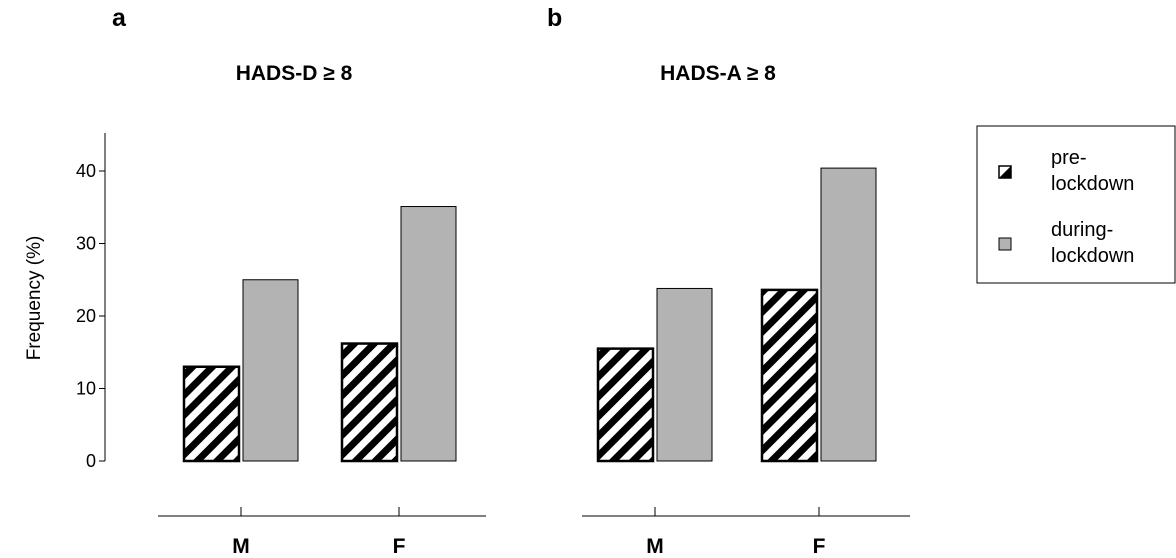 The image size is (1176, 558). I want to click on y-tick-label: 40, so click(86, 171).